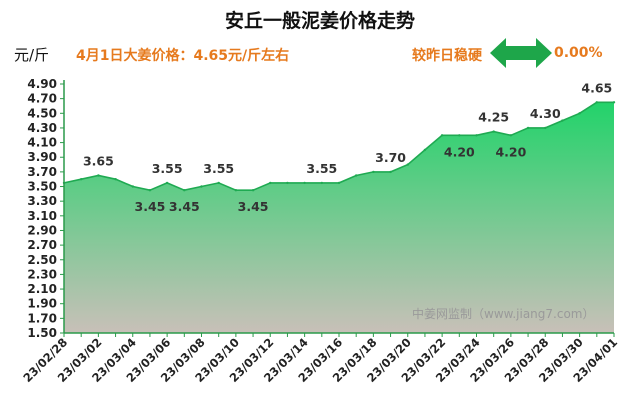 The width and height of the screenshot is (640, 410). Describe the element at coordinates (42, 216) in the screenshot. I see `y-tick-label: 3.10` at that location.